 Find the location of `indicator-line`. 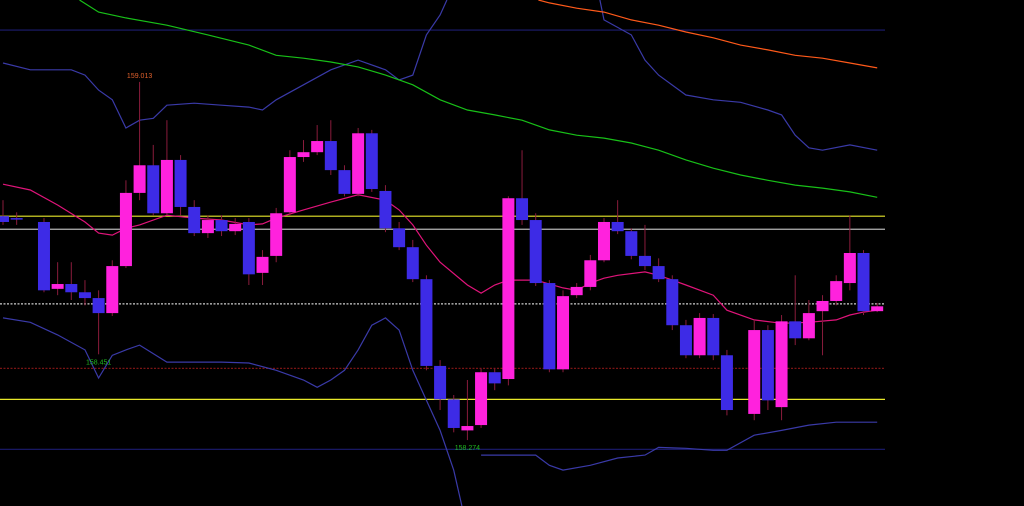

indicator-line is located at coordinates (708, 34).